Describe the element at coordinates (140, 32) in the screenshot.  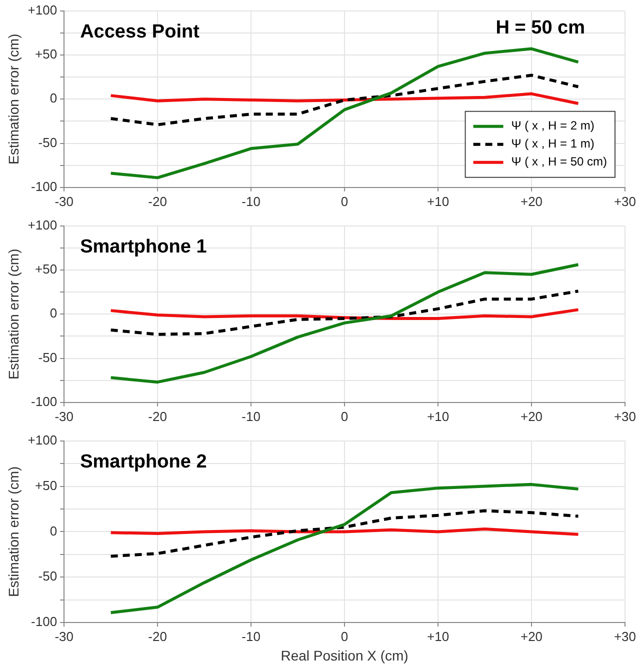
I see `text: Access Point` at that location.